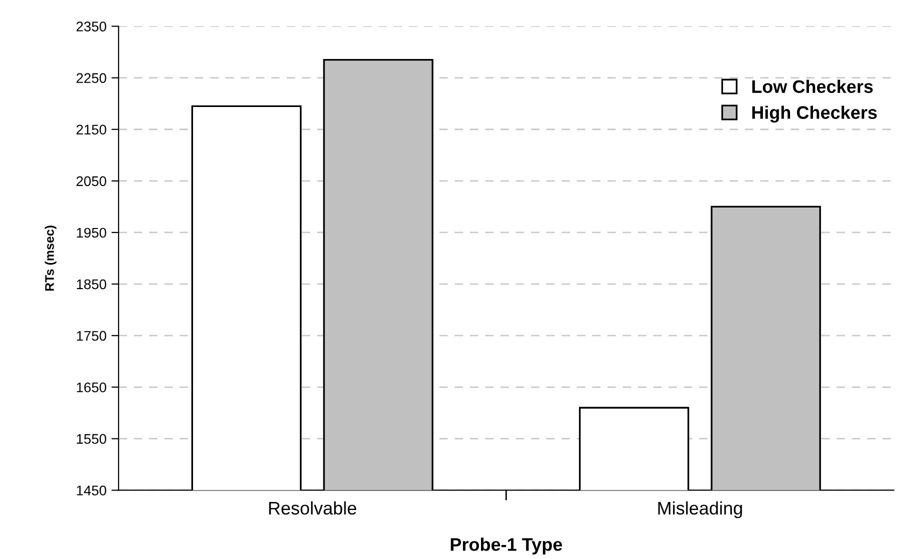 Image resolution: width=912 pixels, height=559 pixels. Describe the element at coordinates (91, 387) in the screenshot. I see `y-tick-label: 1650` at that location.